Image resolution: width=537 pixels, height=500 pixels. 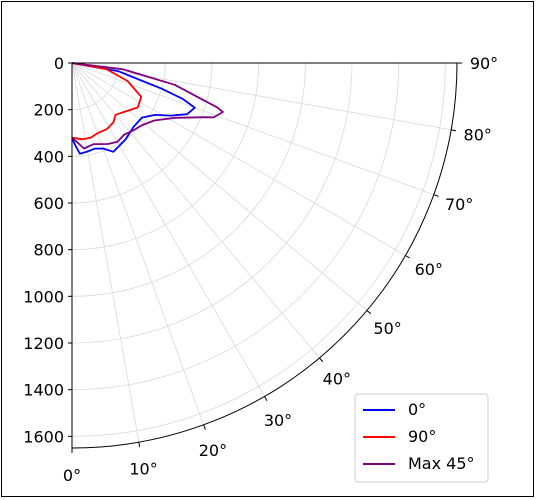 I want to click on radial-tick-label: 800, so click(x=48, y=250).